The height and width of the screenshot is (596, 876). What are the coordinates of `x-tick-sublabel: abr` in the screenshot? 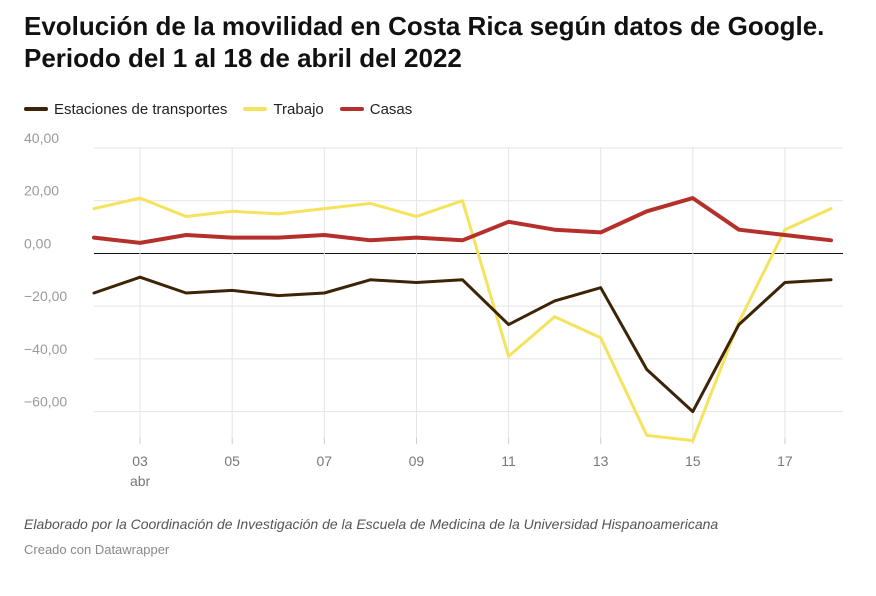 It's located at (140, 481).